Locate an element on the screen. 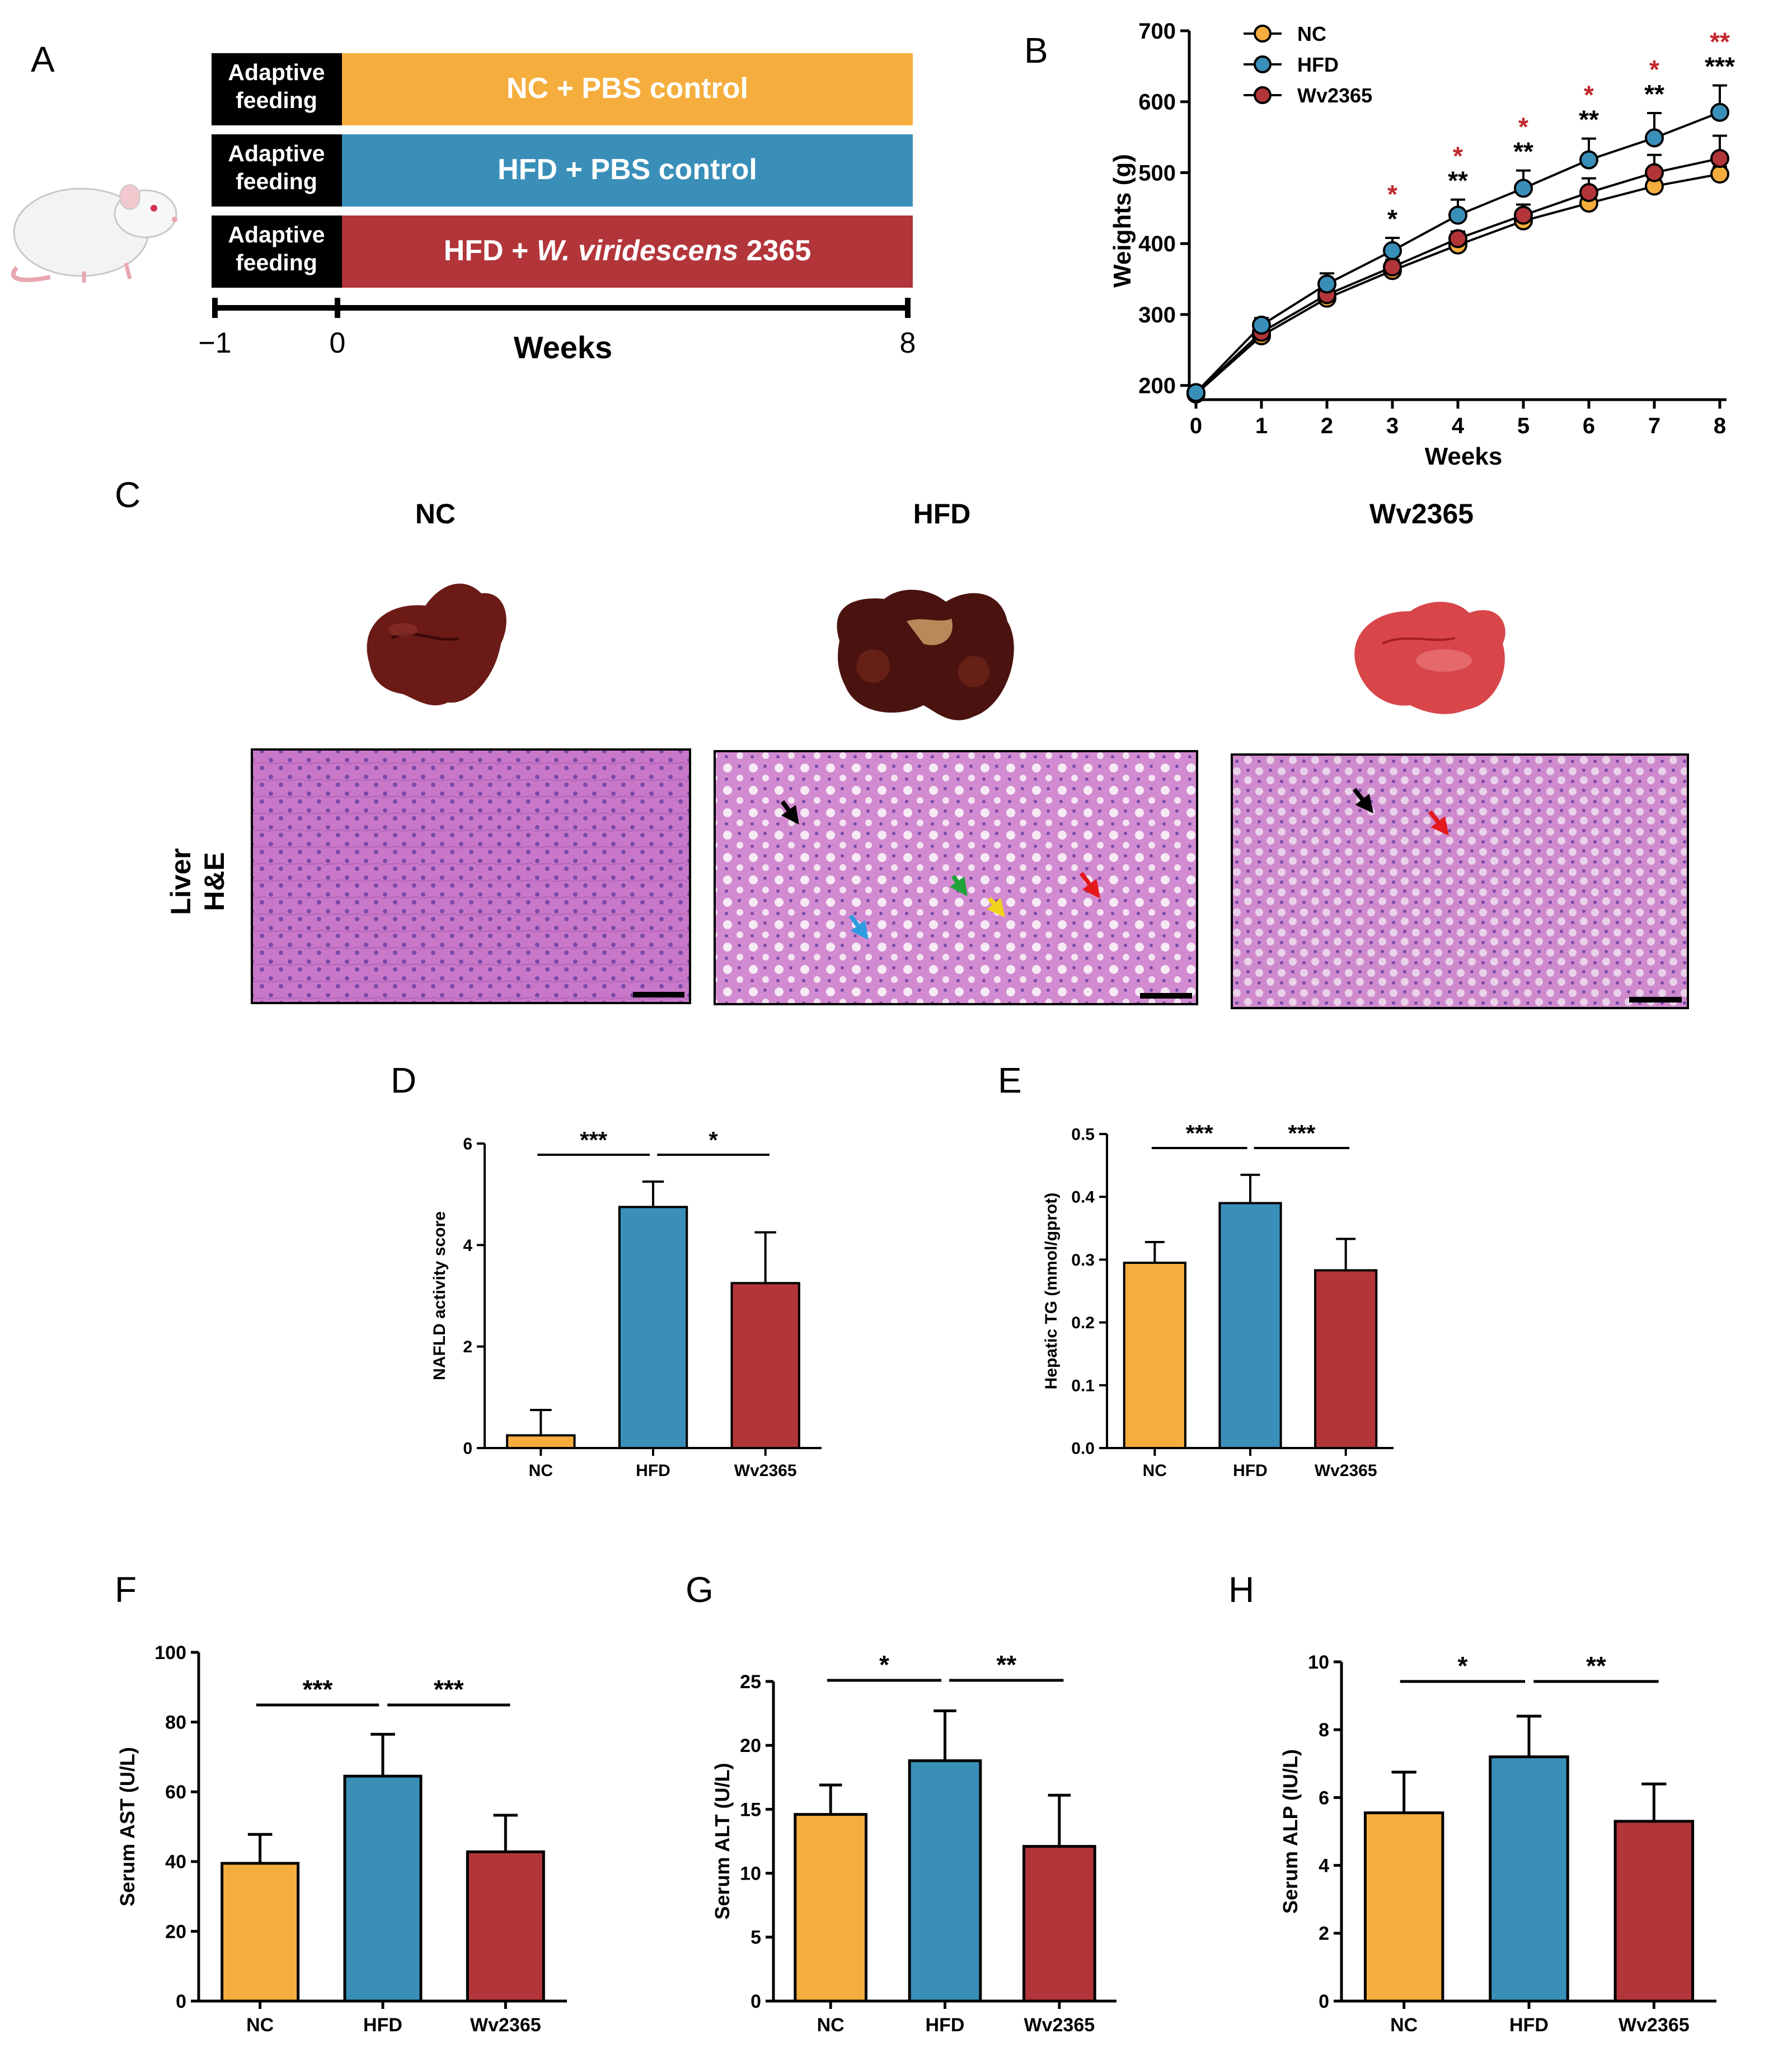 This screenshot has width=1792, height=2052. y-tick-label: 0.0 is located at coordinates (1083, 1449).